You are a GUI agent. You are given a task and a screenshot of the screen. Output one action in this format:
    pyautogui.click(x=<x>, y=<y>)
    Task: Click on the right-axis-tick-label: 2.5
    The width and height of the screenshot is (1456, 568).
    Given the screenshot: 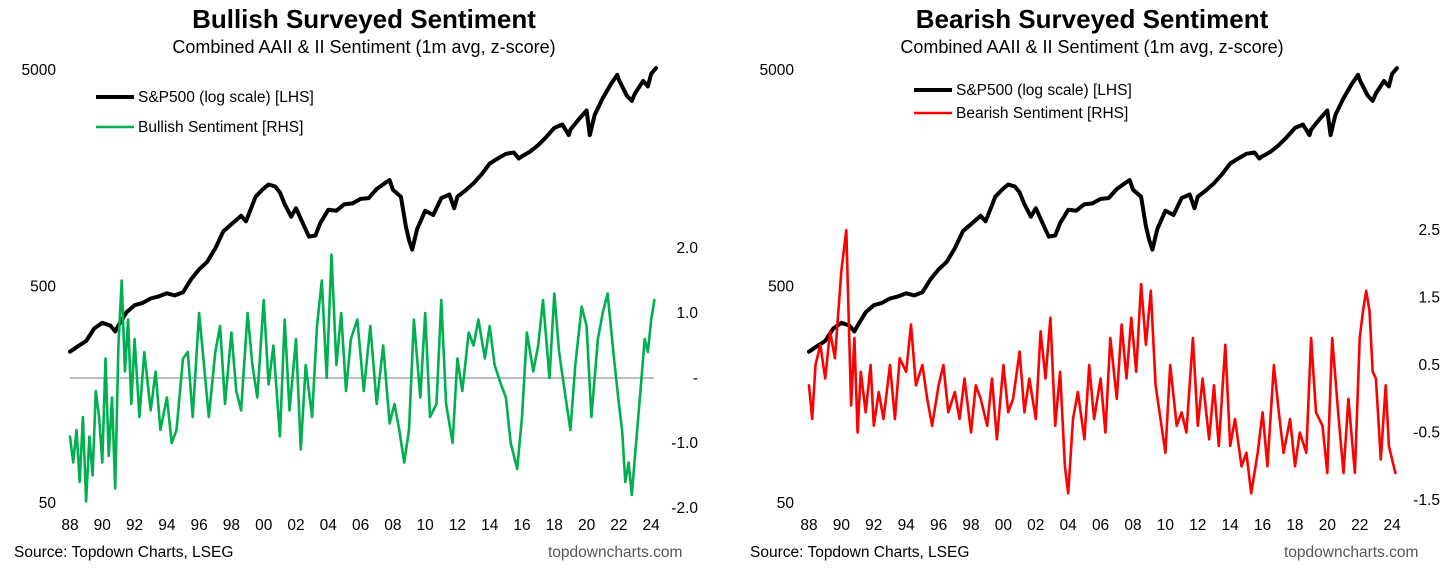 What is the action you would take?
    pyautogui.click(x=1429, y=230)
    